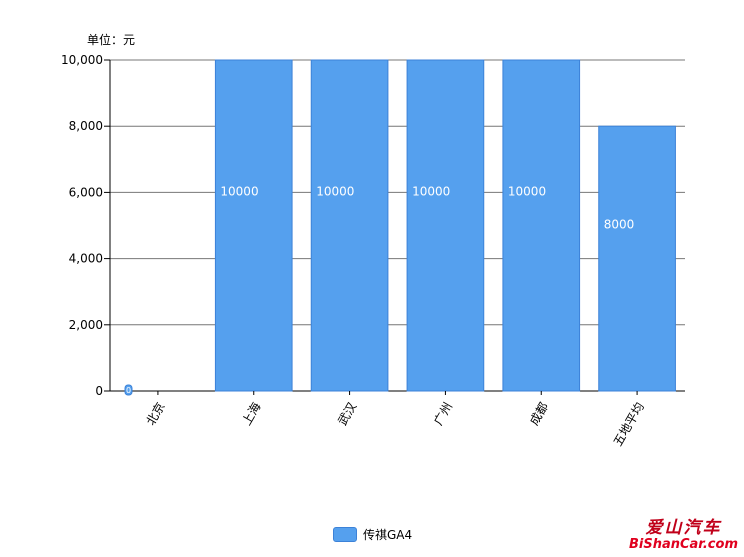  What do you see at coordinates (86, 325) in the screenshot?
I see `y-tick-label: 2,000` at bounding box center [86, 325].